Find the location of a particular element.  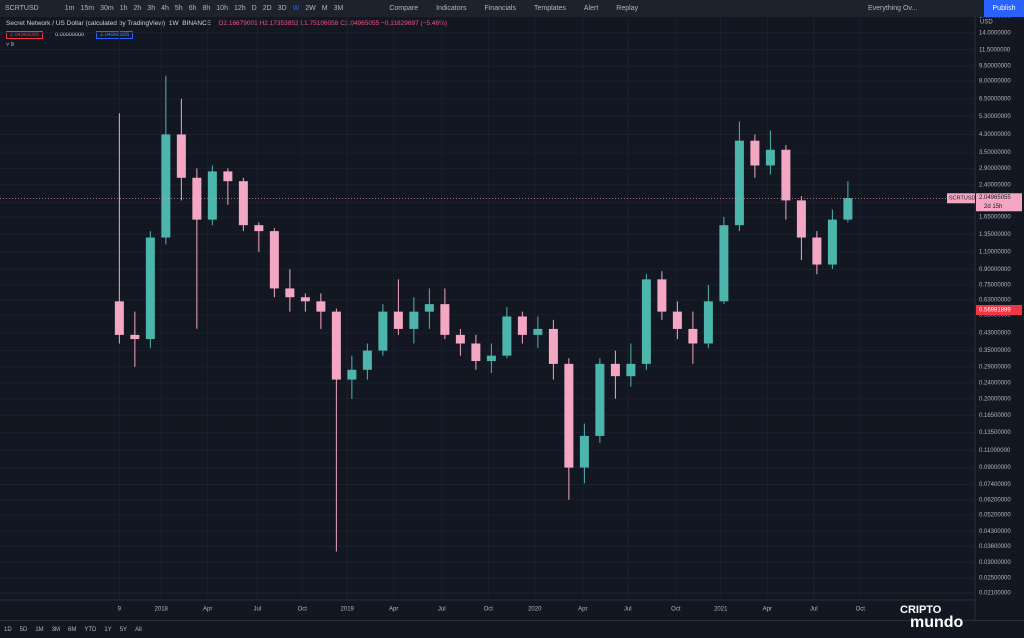

range-button: 6M is located at coordinates (72, 629).